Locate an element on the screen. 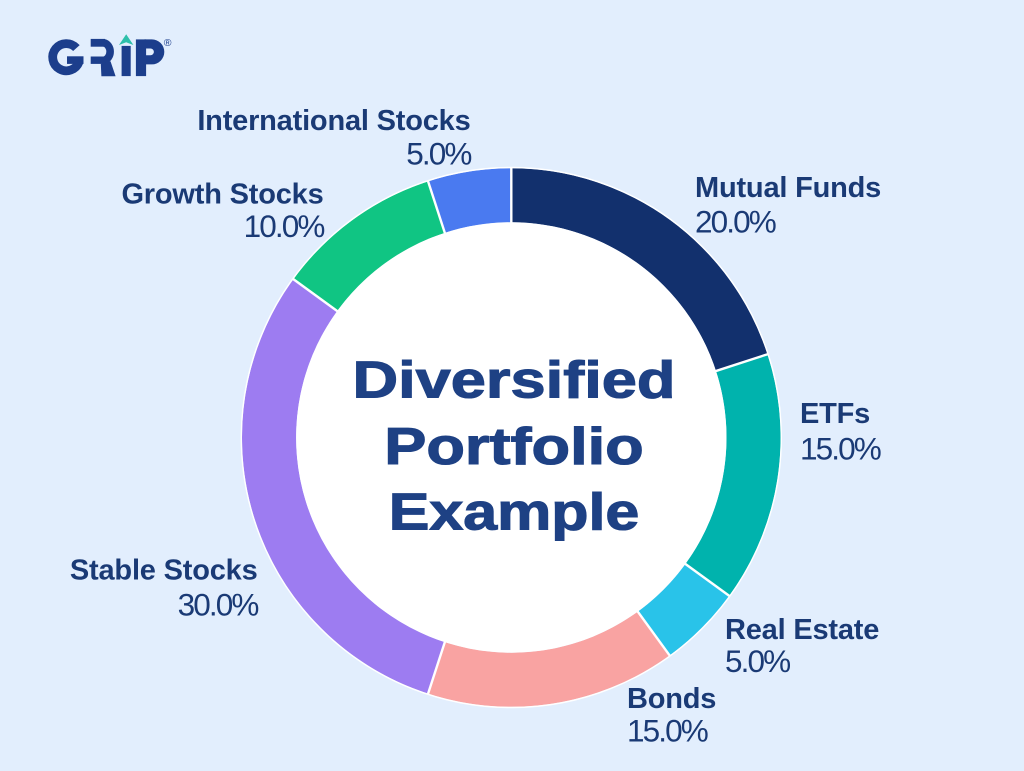 The image size is (1024, 771). svg-text: ETFs is located at coordinates (835, 414).